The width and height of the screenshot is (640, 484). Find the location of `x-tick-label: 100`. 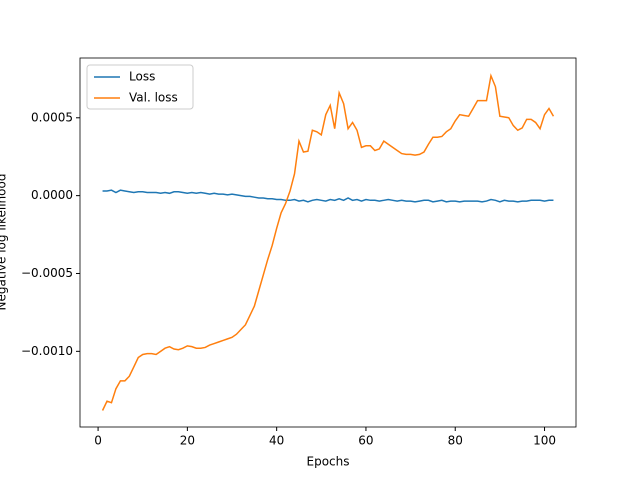

x-tick-label: 100 is located at coordinates (544, 441).